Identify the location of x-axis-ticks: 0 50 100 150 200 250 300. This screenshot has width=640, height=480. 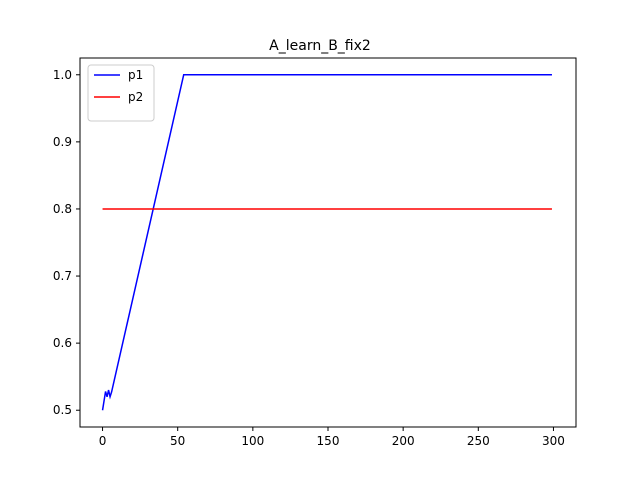
(332, 437).